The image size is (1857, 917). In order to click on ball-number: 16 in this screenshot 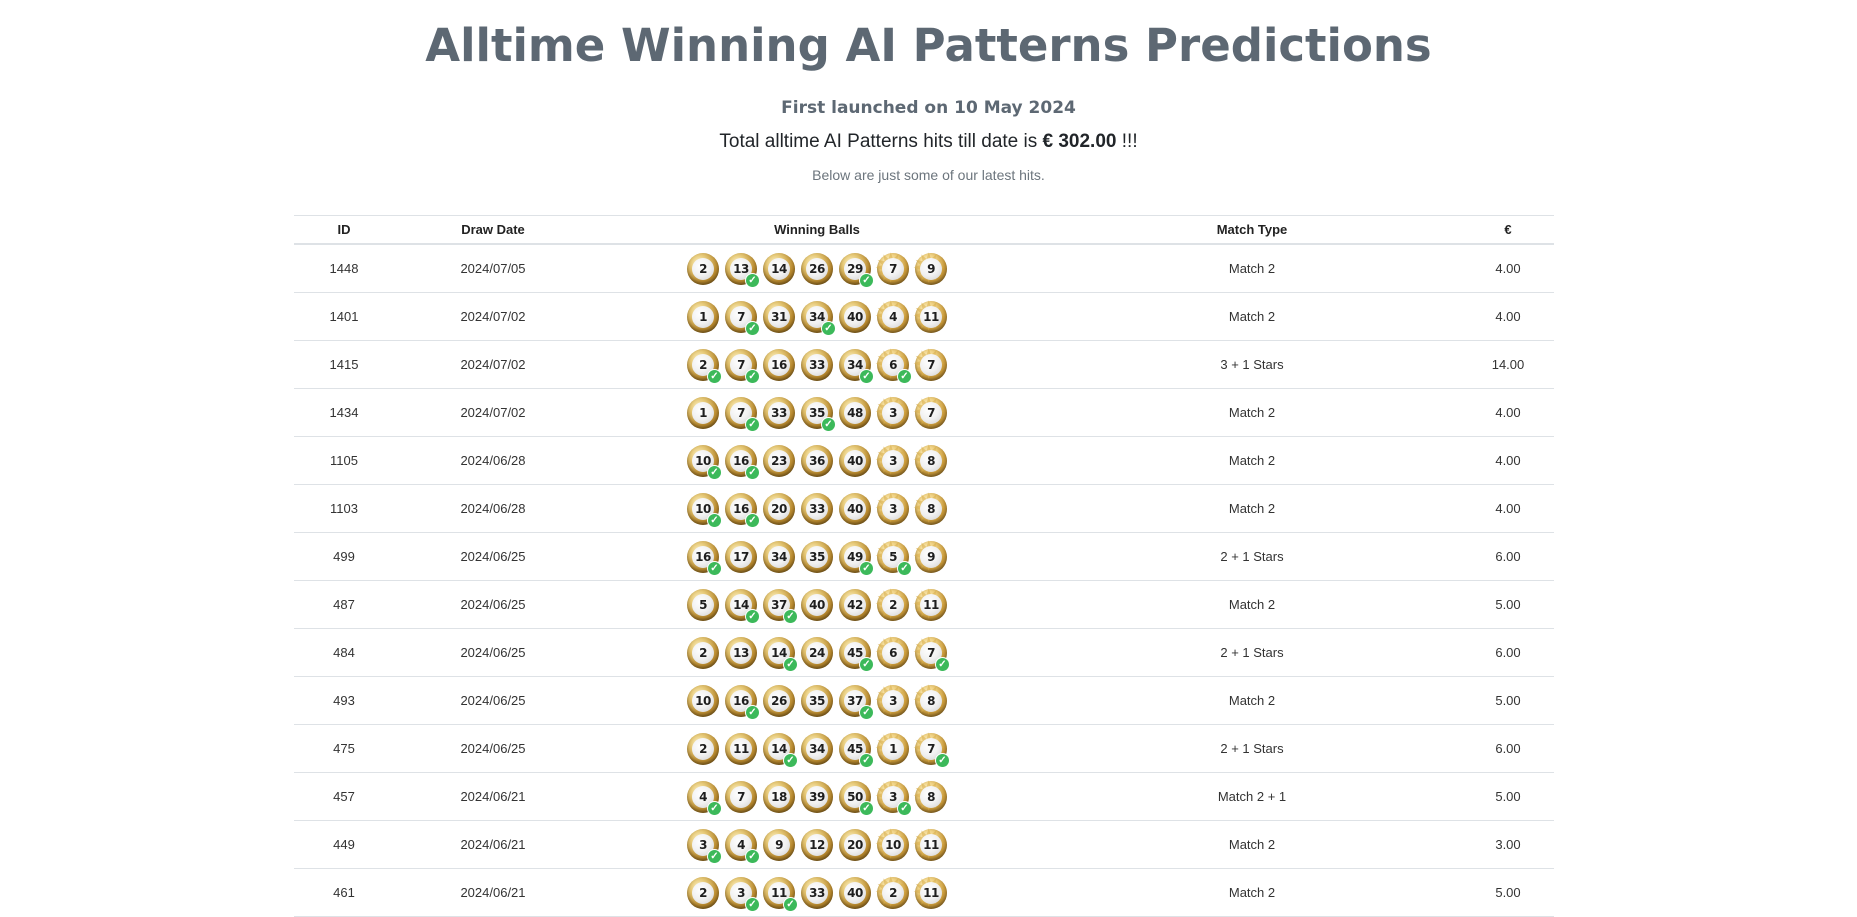, I will do `click(741, 700)`.